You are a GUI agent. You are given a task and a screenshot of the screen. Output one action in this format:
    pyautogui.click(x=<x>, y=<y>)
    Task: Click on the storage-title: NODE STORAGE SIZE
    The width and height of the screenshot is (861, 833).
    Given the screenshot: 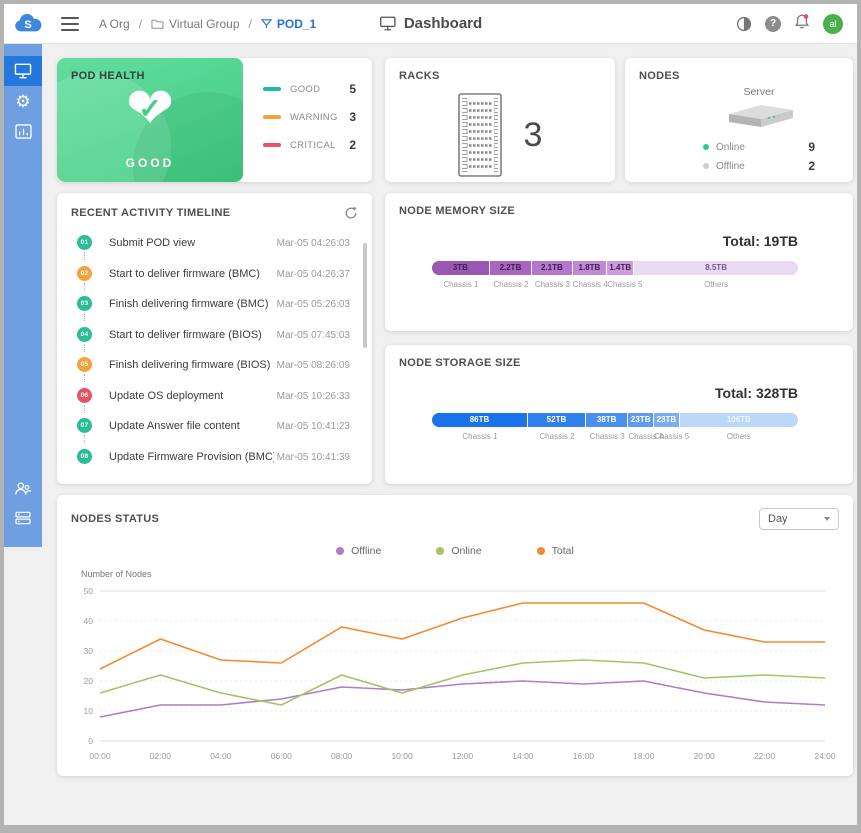 What is the action you would take?
    pyautogui.click(x=460, y=363)
    